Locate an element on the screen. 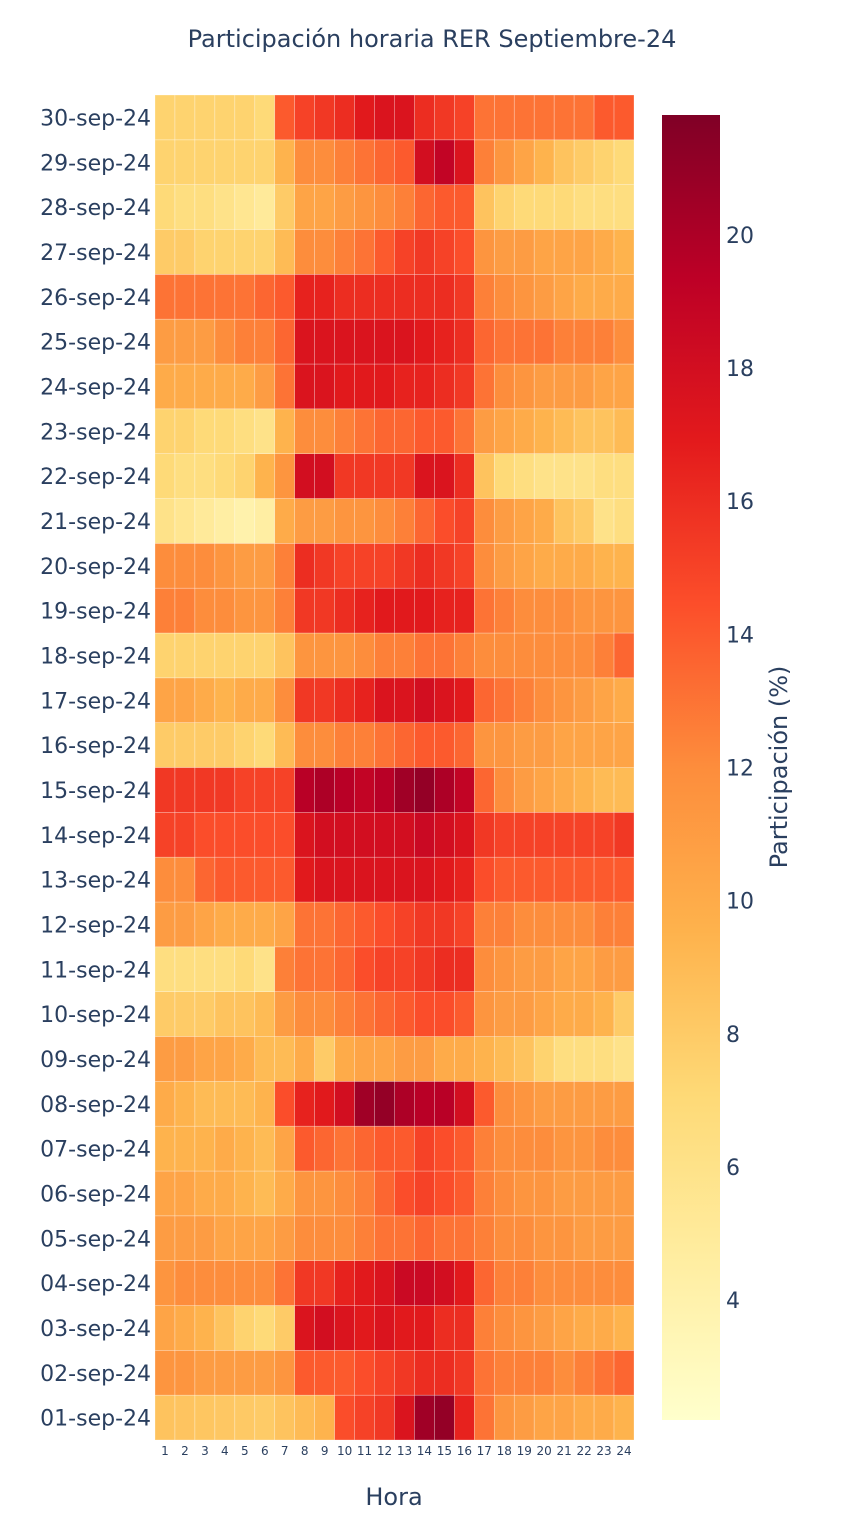 The image size is (864, 1536). y-tick-label: 01-sep-24 is located at coordinates (95, 1419).